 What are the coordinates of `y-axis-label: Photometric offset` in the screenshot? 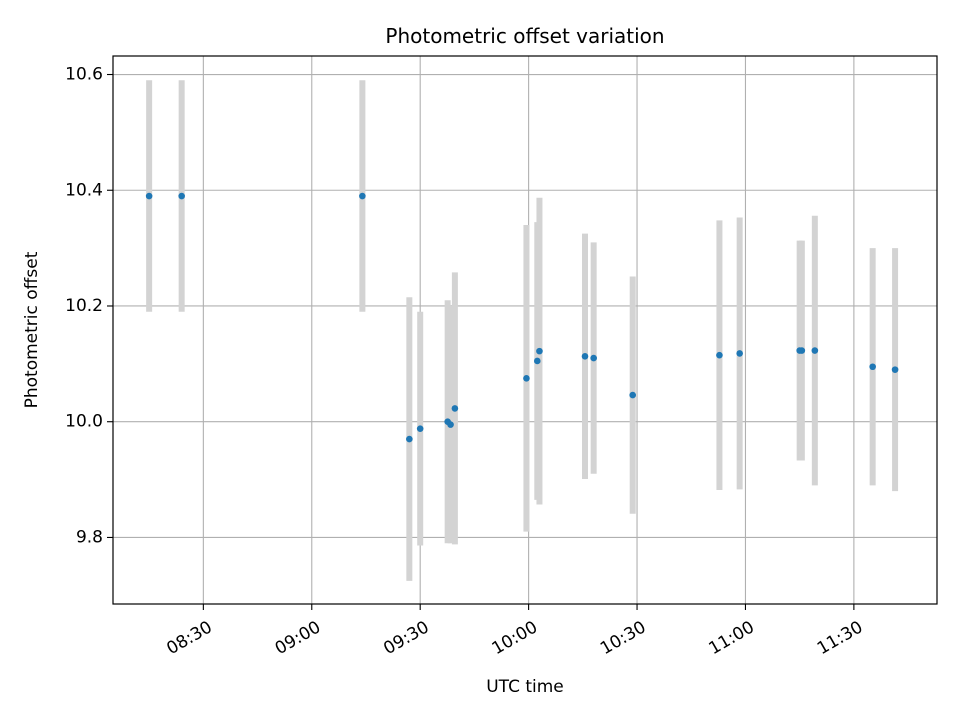 It's located at (32, 329).